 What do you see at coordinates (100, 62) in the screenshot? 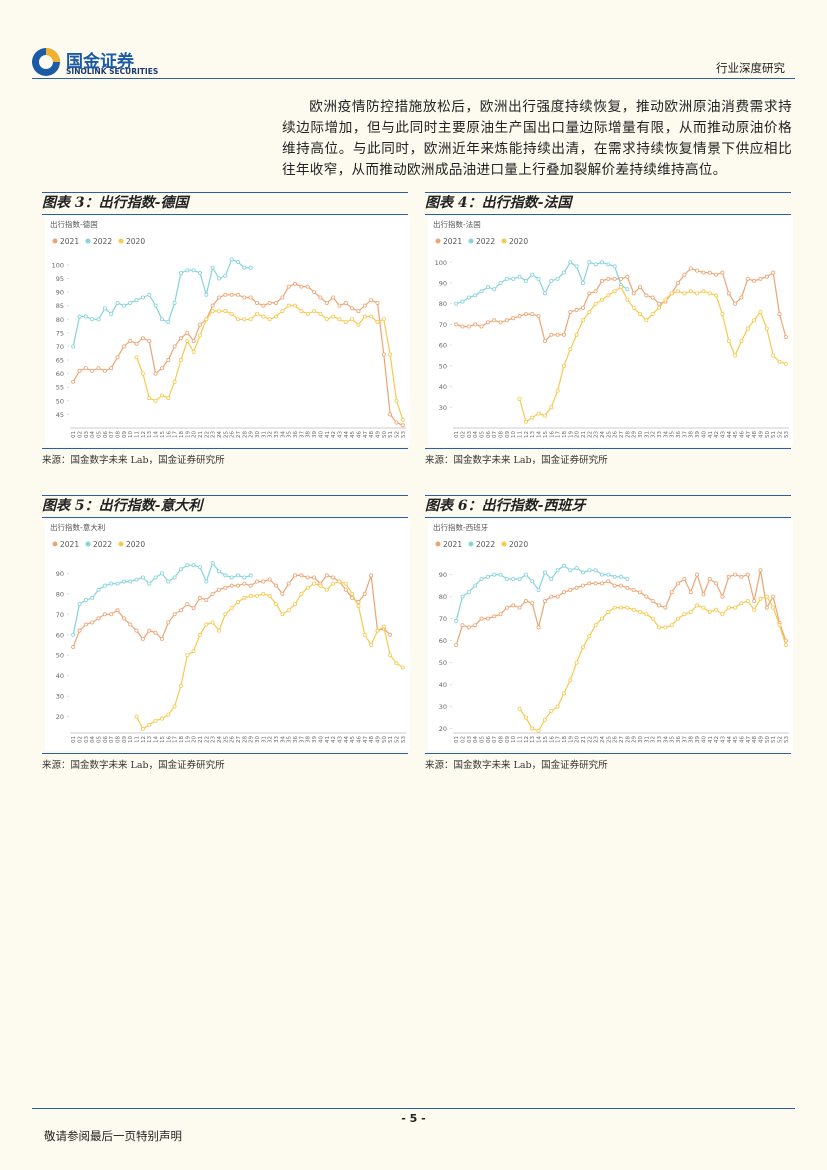
I see `logo-cn: 国金证券` at bounding box center [100, 62].